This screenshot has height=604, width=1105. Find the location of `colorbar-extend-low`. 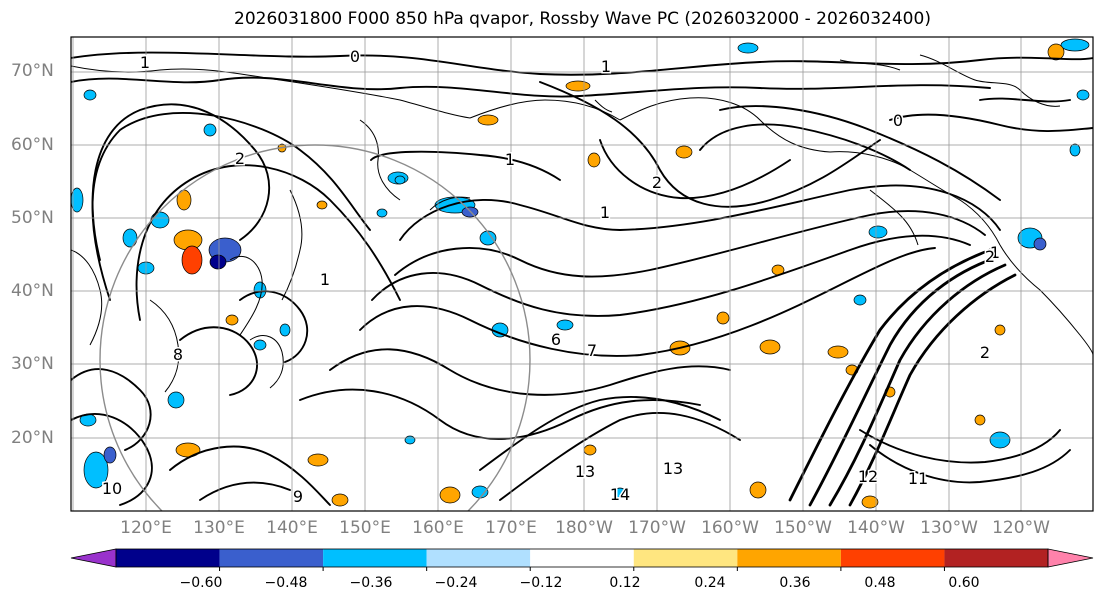

colorbar-extend-low is located at coordinates (93, 558).